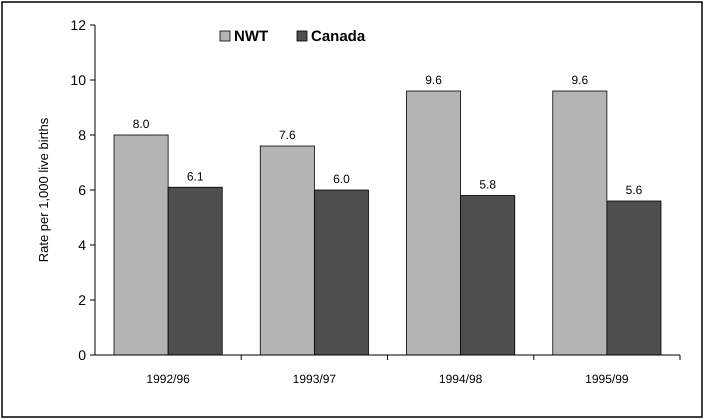 The image size is (704, 419). Describe the element at coordinates (82, 135) in the screenshot. I see `y-tick-label: 8` at that location.